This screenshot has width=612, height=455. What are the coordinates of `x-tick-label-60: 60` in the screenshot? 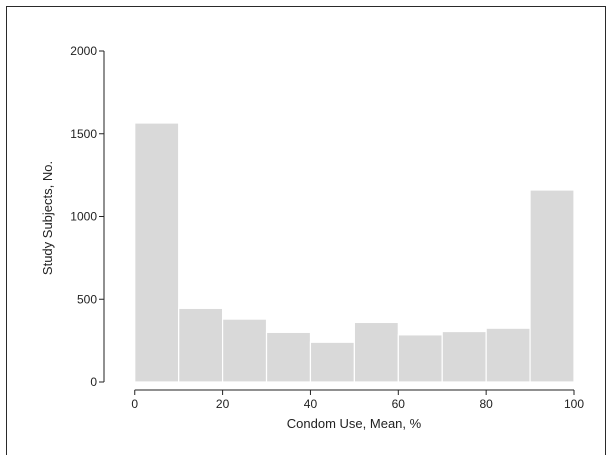 It's located at (399, 404).